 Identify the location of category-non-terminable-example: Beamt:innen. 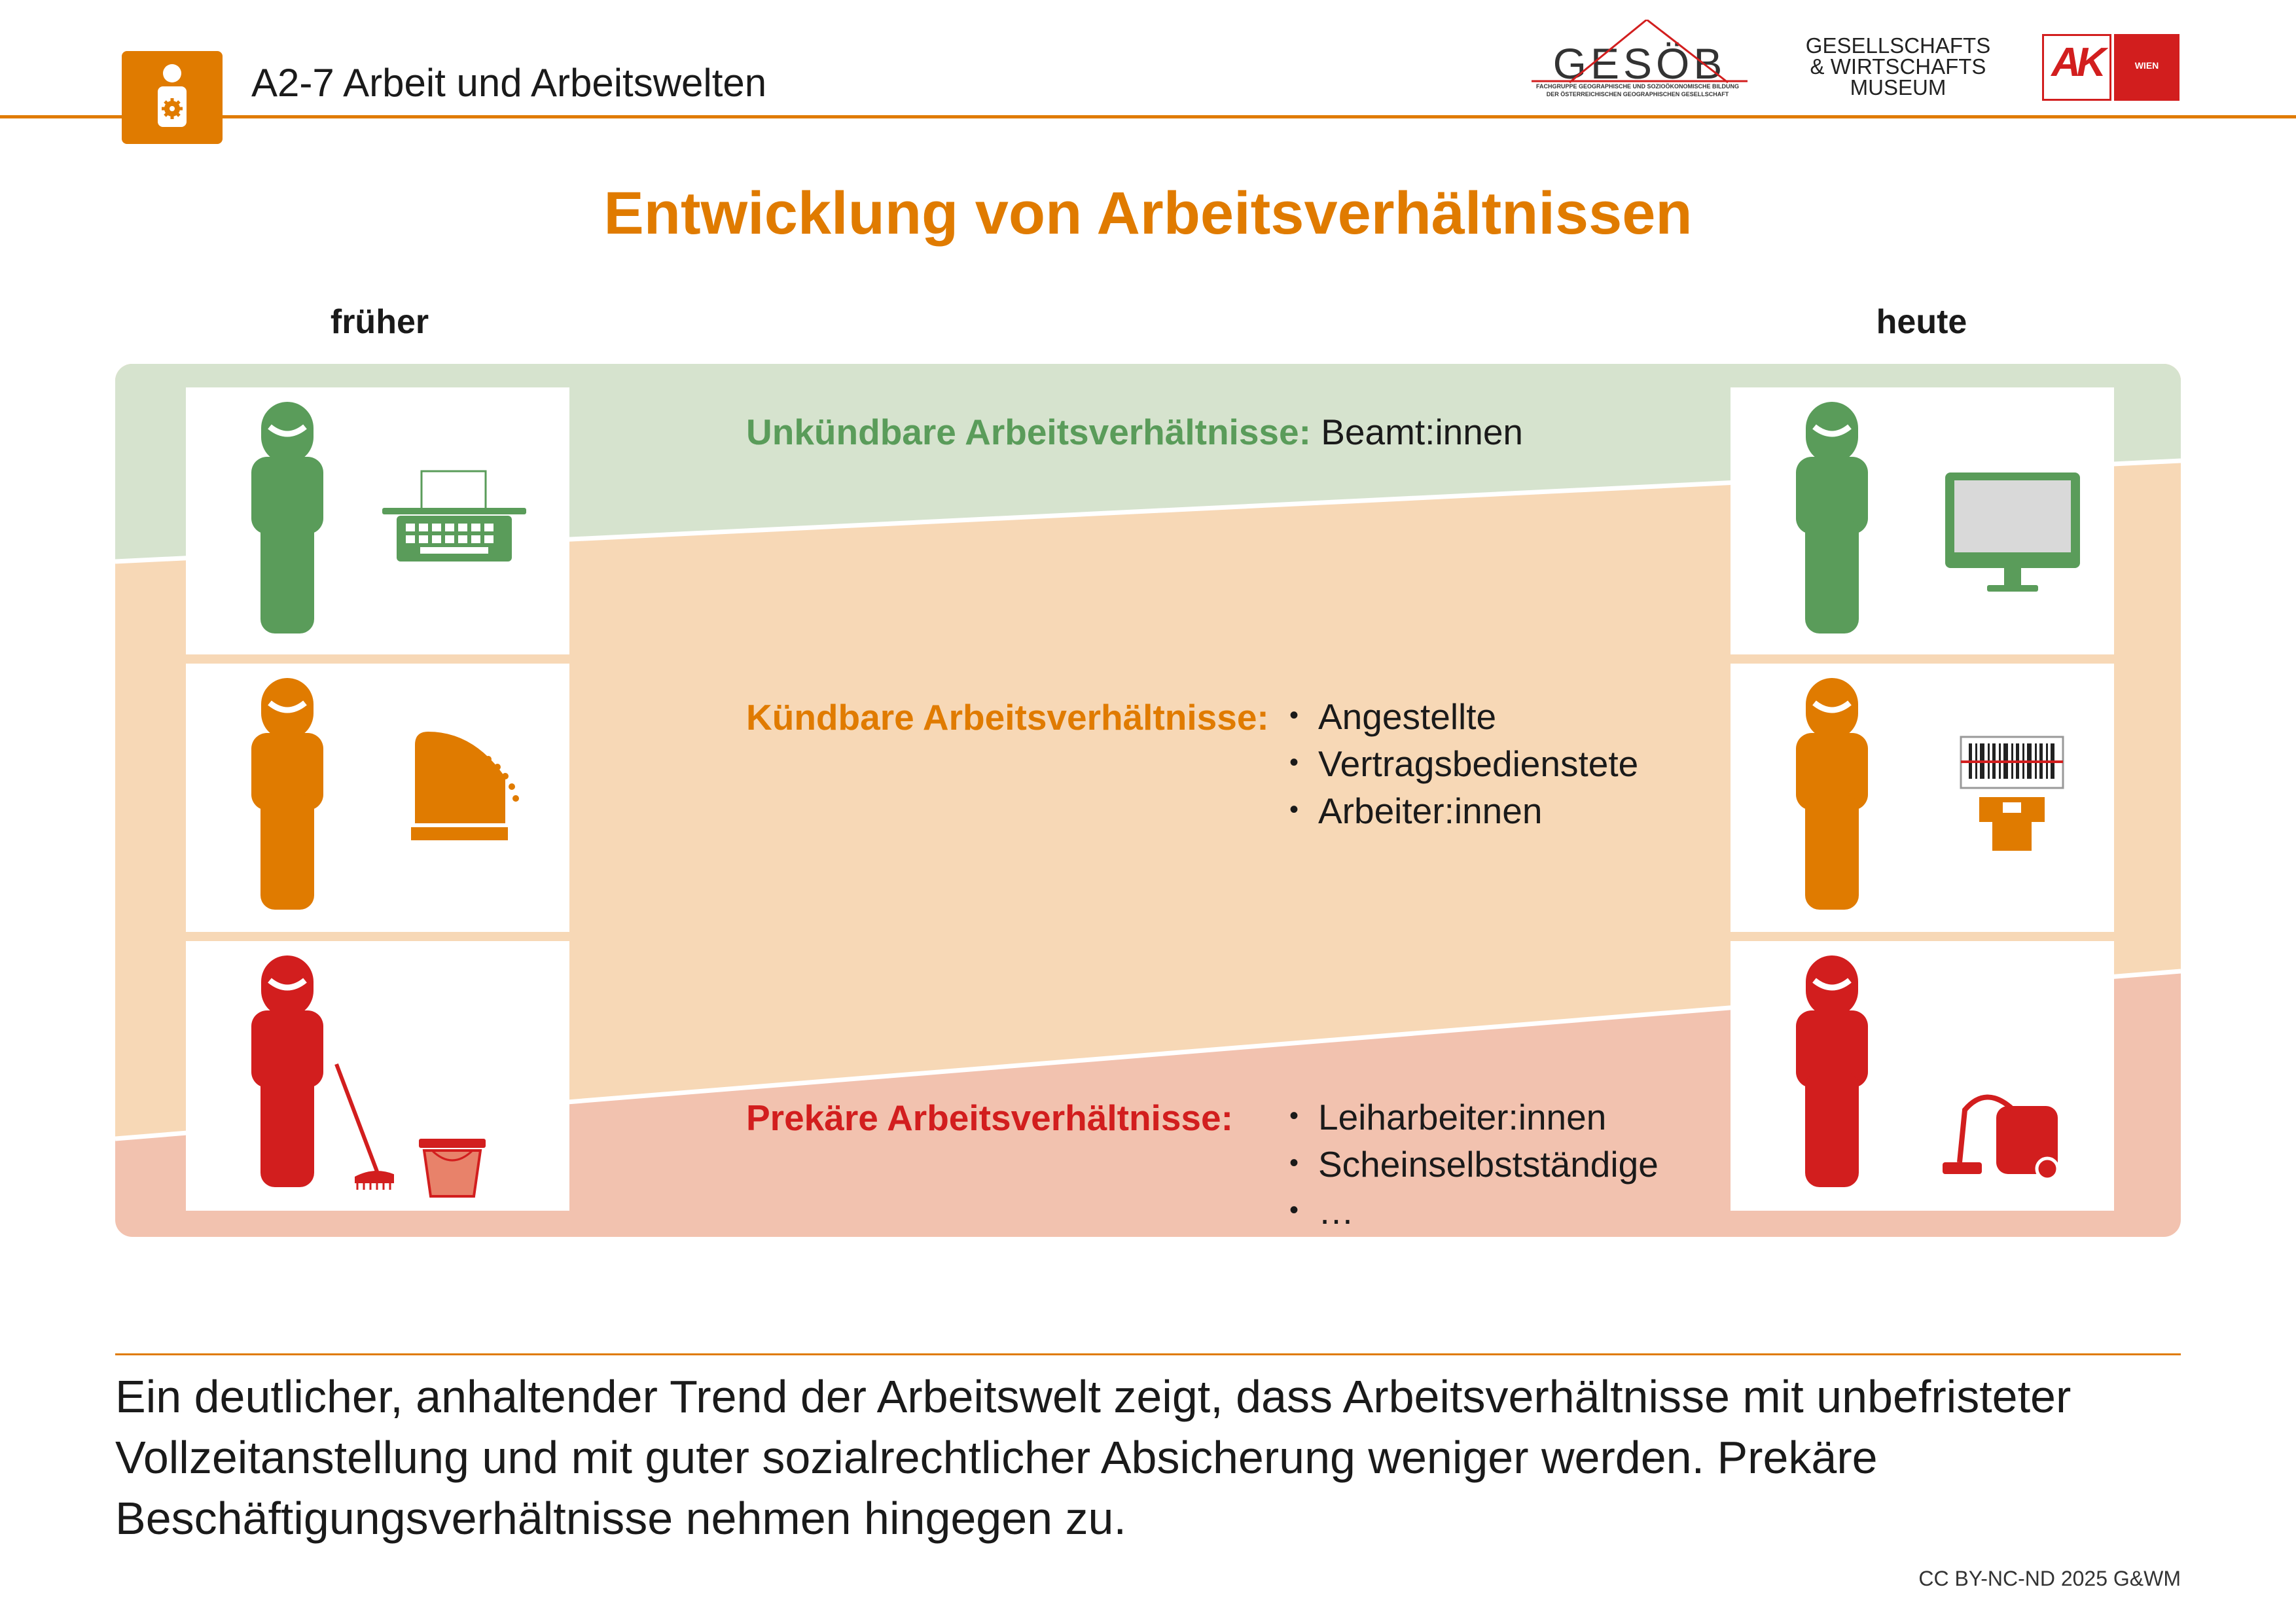
(1422, 432).